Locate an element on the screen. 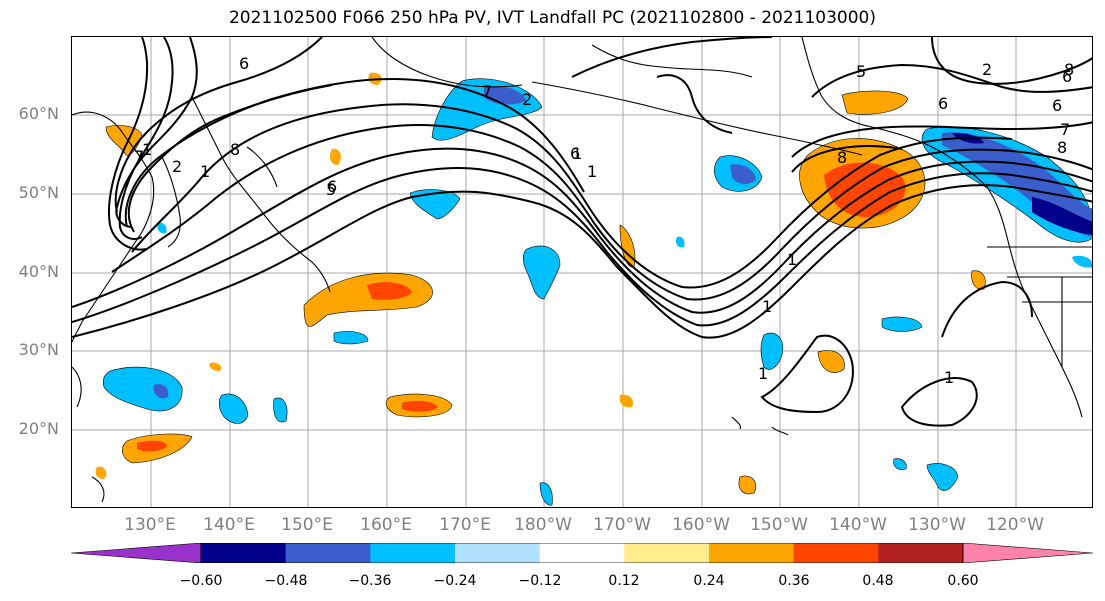 The image size is (1105, 601). colorbar-extend-max is located at coordinates (1027, 553).